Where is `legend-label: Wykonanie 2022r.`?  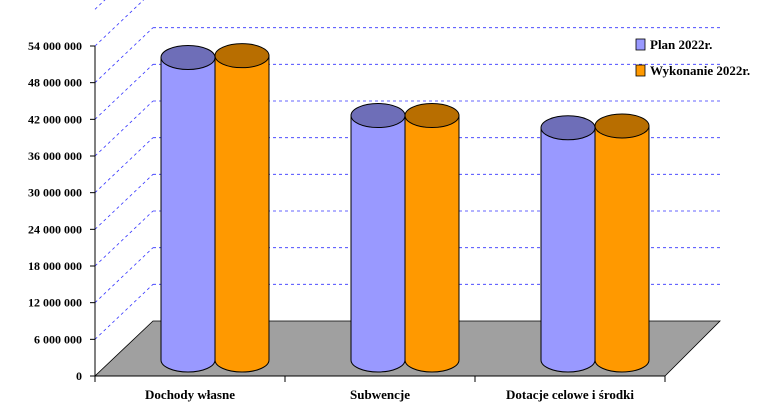
legend-label: Wykonanie 2022r. is located at coordinates (700, 70).